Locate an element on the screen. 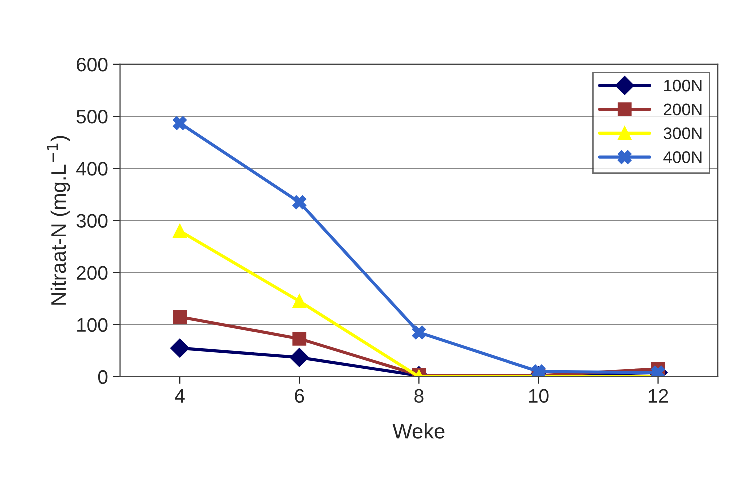 Image resolution: width=729 pixels, height=496 pixels. y-axis-title: Nitraat-N (mg.L$^{−1}$) is located at coordinates (58, 220).